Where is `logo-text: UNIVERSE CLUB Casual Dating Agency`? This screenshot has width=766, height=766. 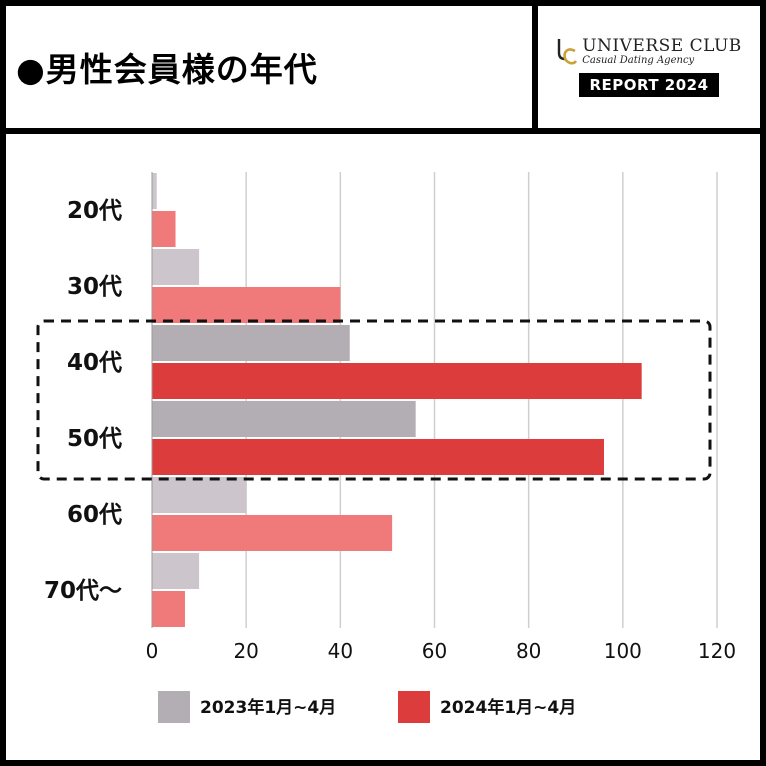 logo-text: UNIVERSE CLUB Casual Dating Agency is located at coordinates (662, 52).